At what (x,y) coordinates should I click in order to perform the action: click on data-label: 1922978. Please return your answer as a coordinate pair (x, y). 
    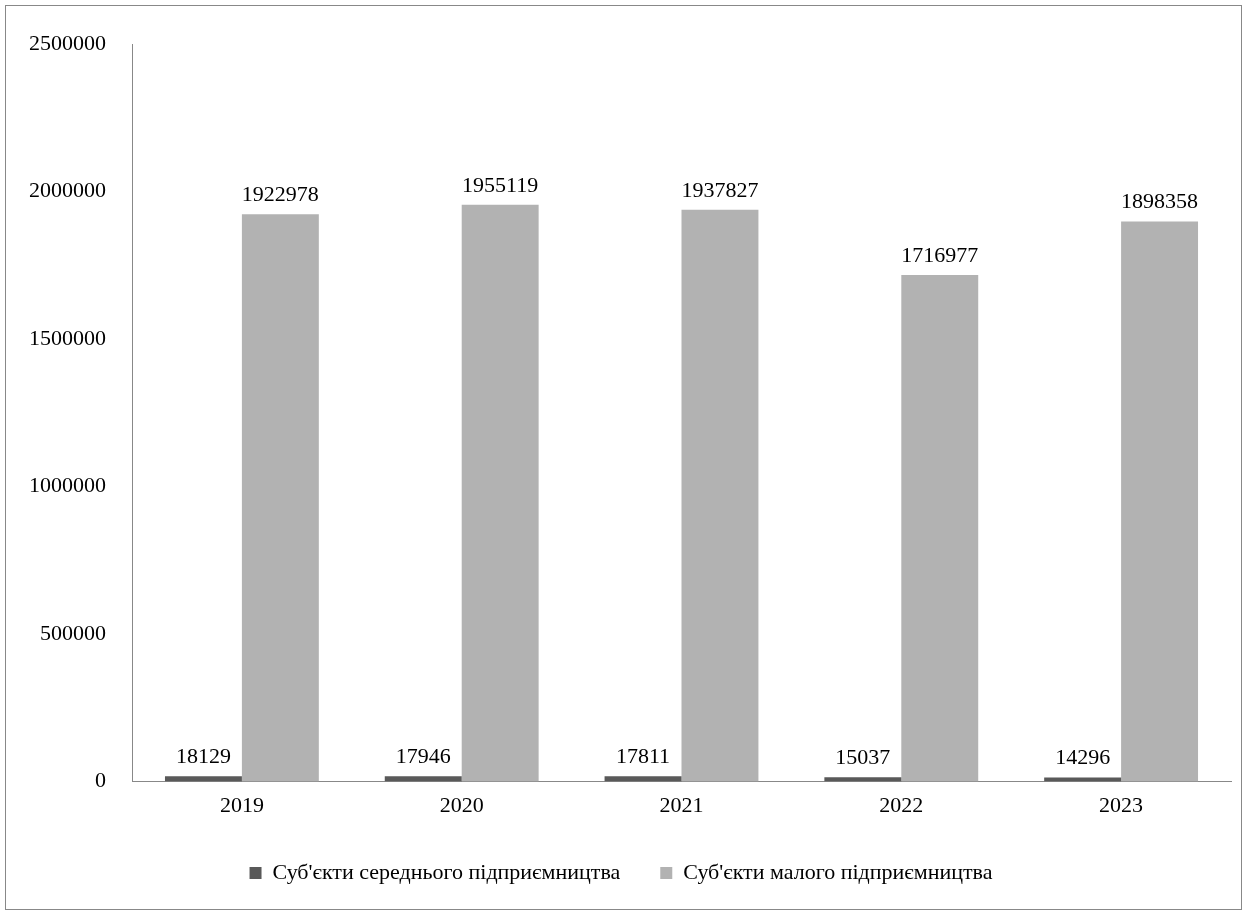
    Looking at the image, I should click on (280, 194).